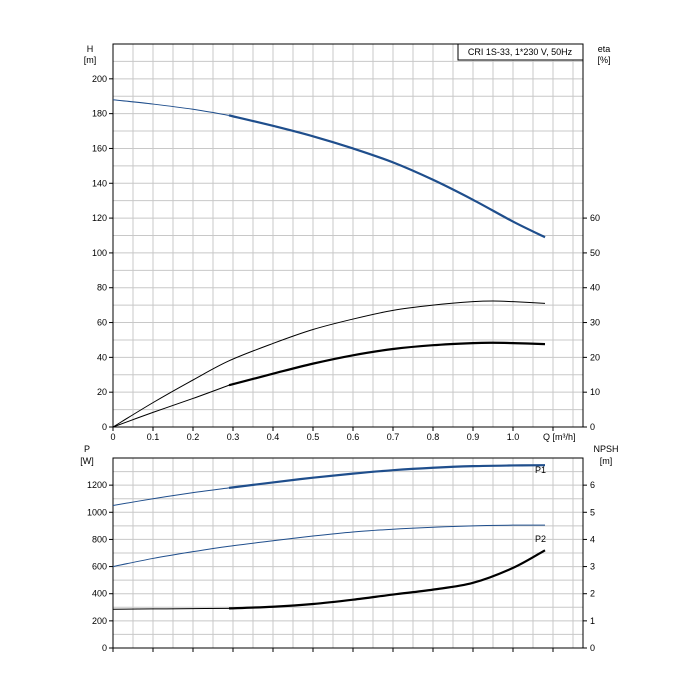  I want to click on right-tick-label: 4, so click(592, 539).